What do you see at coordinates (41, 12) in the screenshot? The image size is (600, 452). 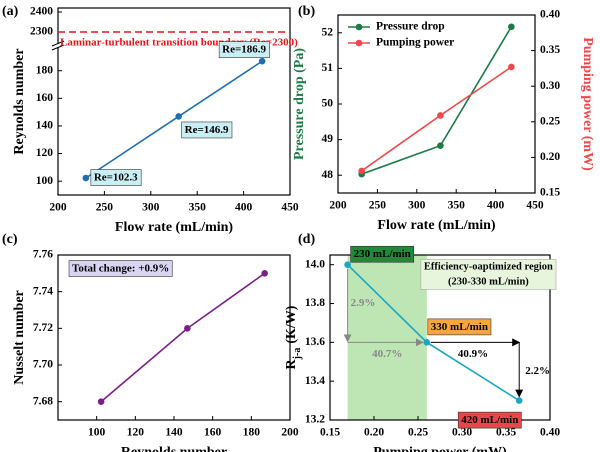 I see `y-tick-label: 2400` at bounding box center [41, 12].